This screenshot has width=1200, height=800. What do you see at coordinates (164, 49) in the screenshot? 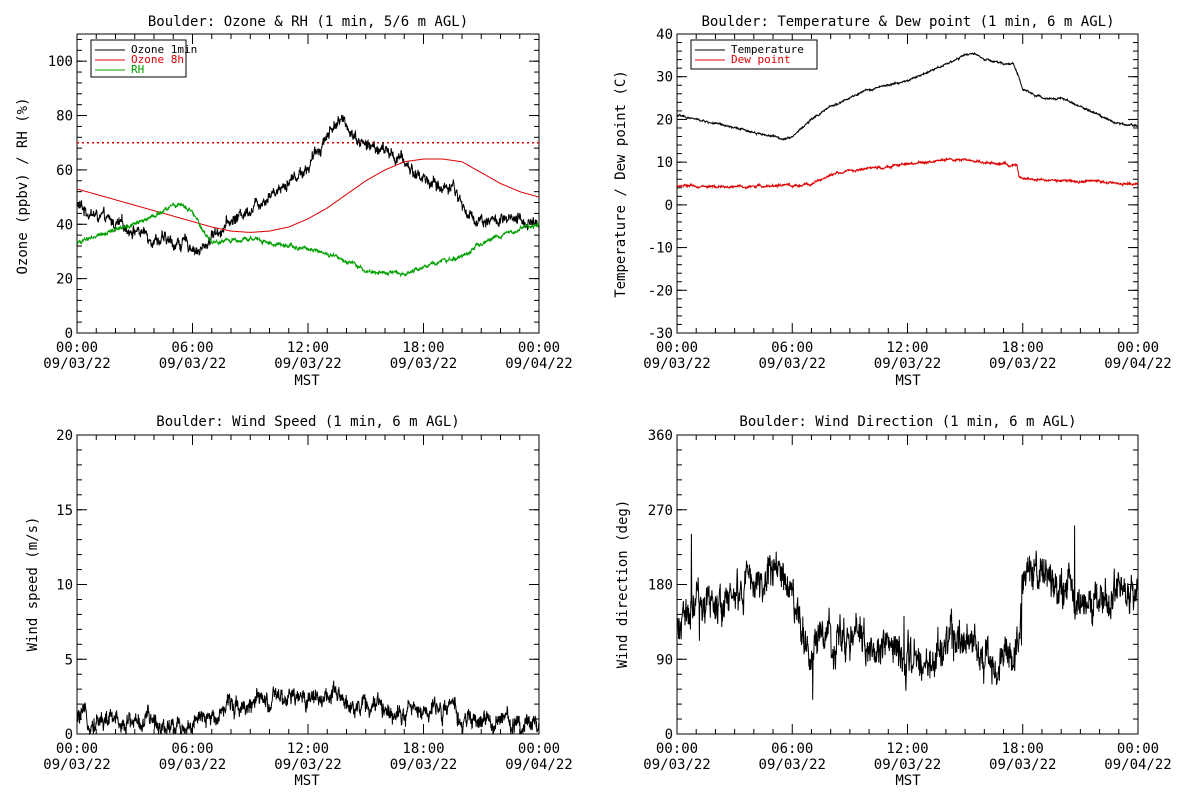
I see `legend-label-ozone-1min: Ozone 1min` at bounding box center [164, 49].